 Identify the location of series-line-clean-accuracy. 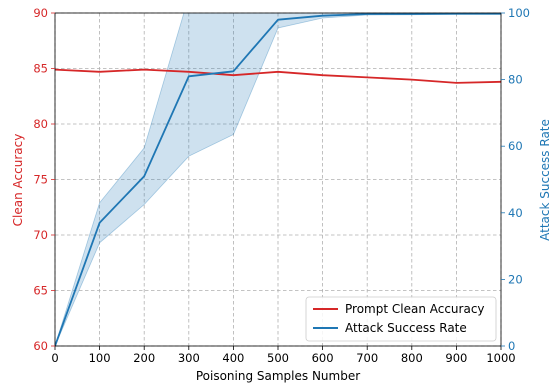
(278, 76).